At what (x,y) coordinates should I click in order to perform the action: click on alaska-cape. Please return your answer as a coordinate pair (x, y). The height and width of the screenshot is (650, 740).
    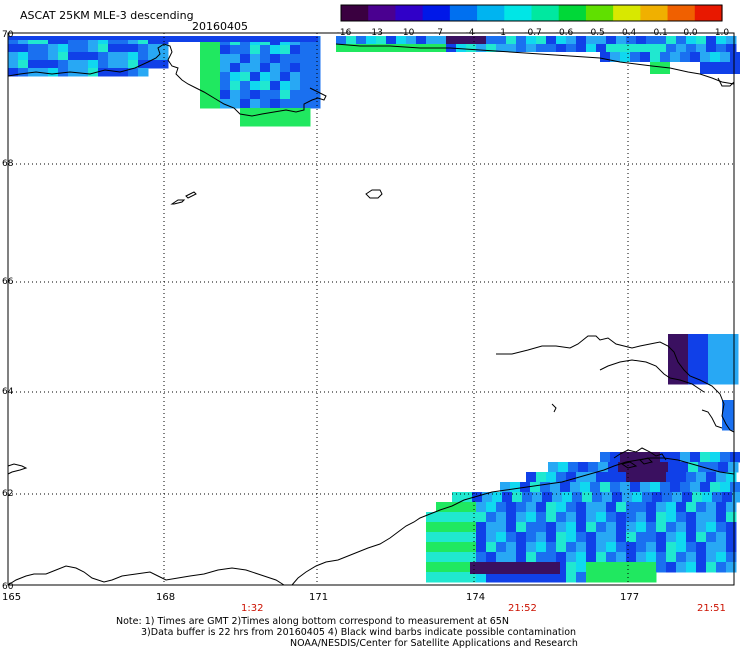
    Looking at the image, I should click on (726, 82).